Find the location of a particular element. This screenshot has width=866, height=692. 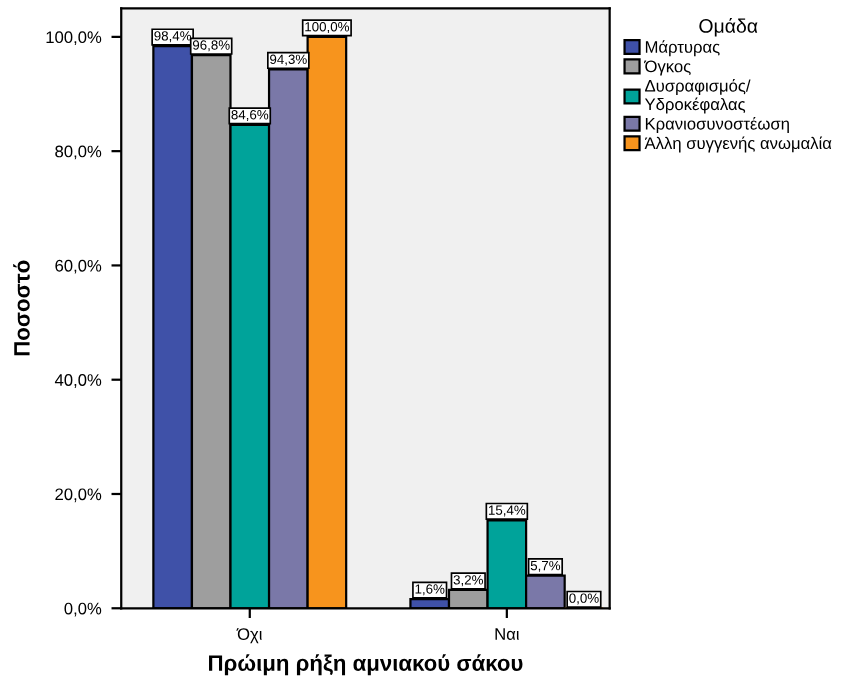

y-tick-label: 20,0% is located at coordinates (78, 495).